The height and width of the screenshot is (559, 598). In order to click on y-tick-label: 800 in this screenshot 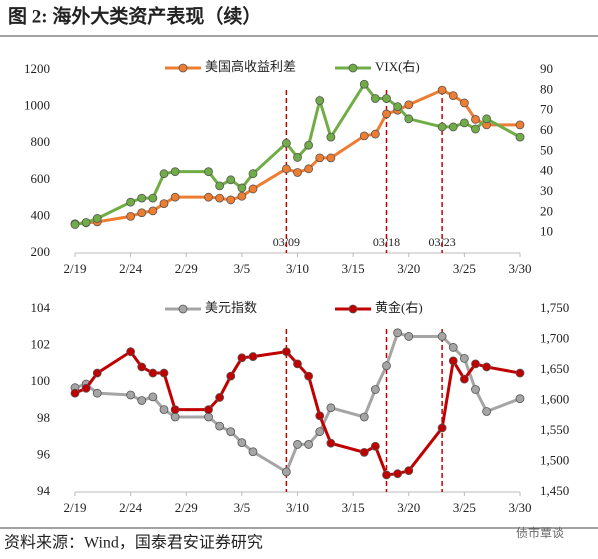, I will do `click(41, 141)`.